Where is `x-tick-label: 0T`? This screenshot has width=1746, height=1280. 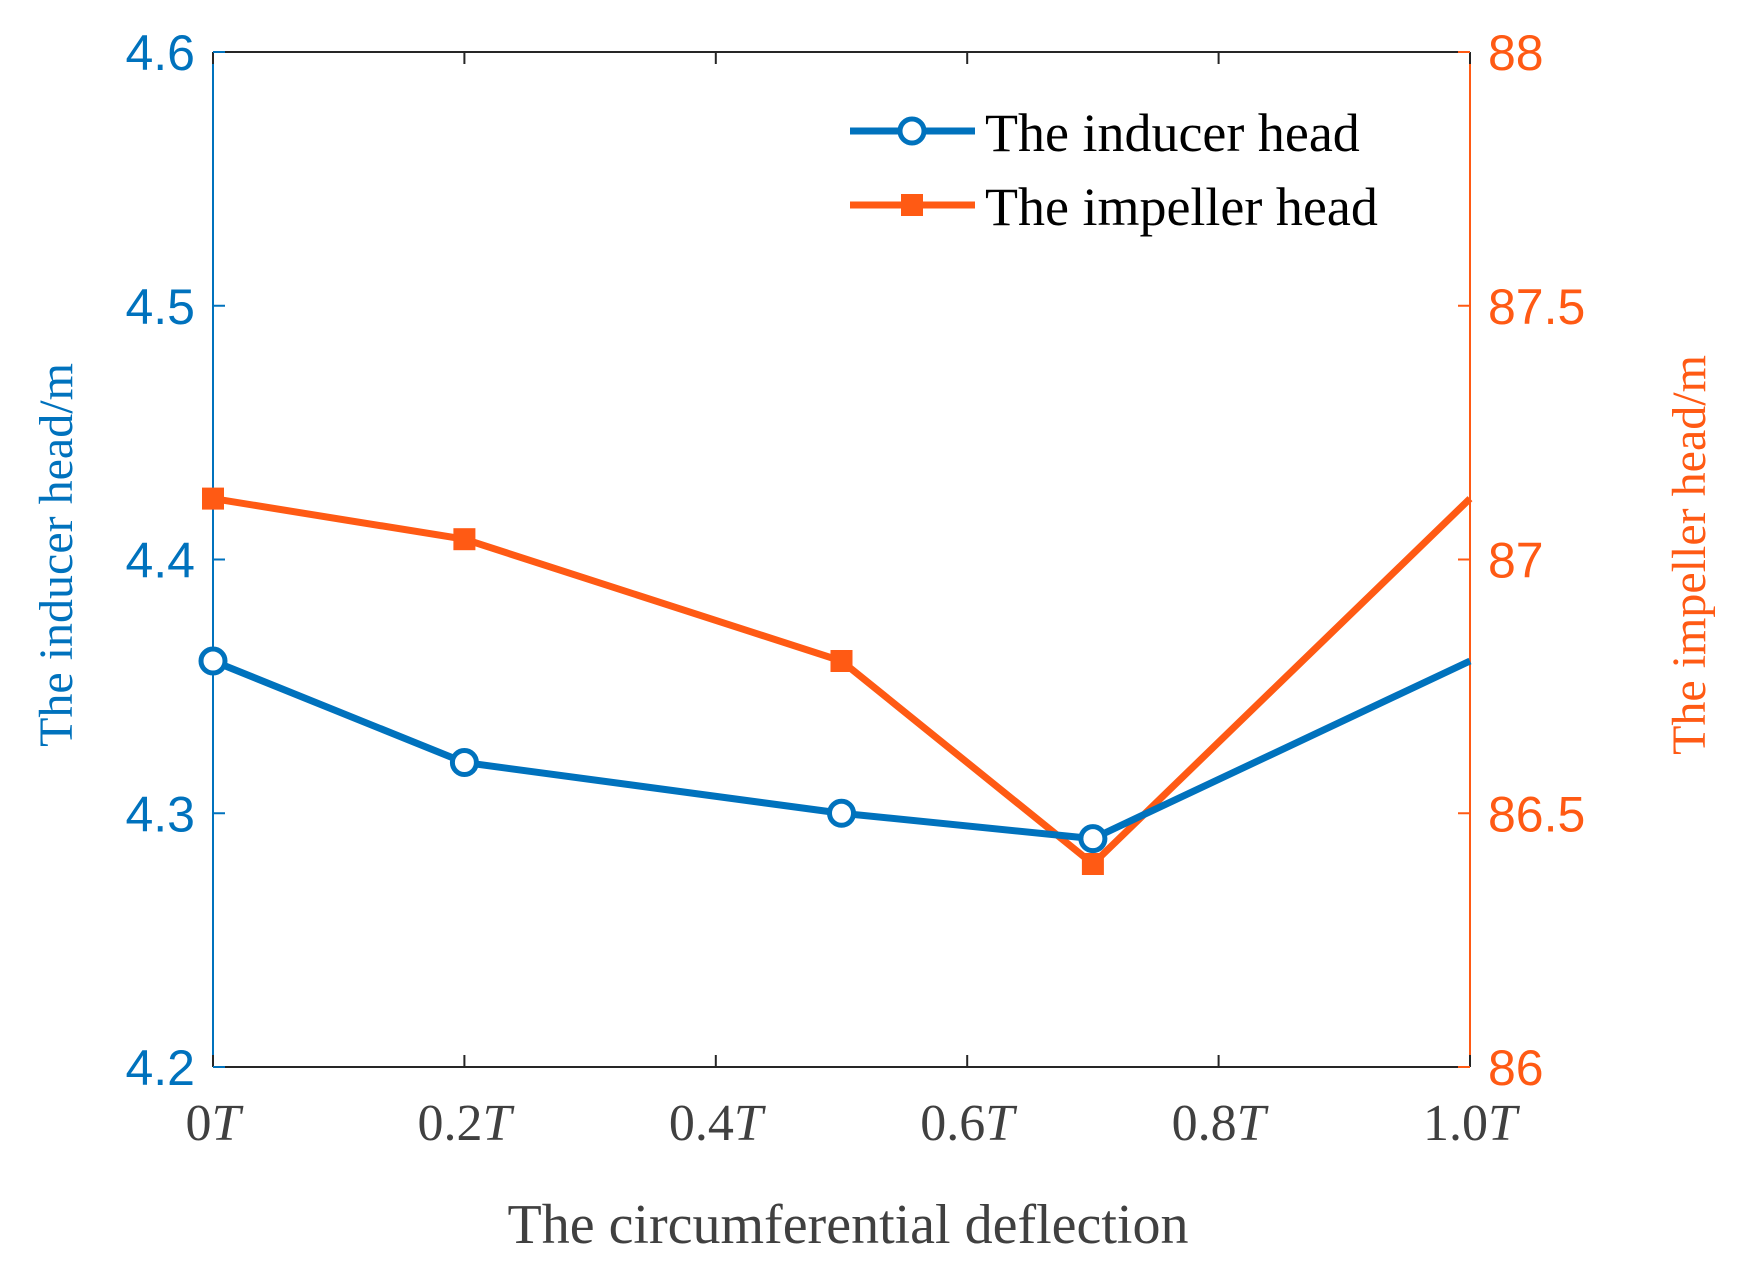
x-tick-label: 0T is located at coordinates (215, 1123).